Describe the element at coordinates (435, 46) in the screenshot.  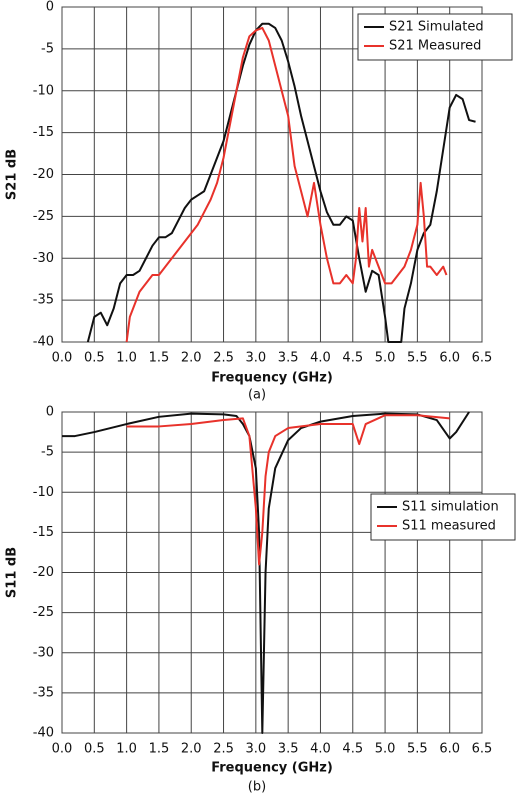
I see `legend-label: S21 Measured` at that location.